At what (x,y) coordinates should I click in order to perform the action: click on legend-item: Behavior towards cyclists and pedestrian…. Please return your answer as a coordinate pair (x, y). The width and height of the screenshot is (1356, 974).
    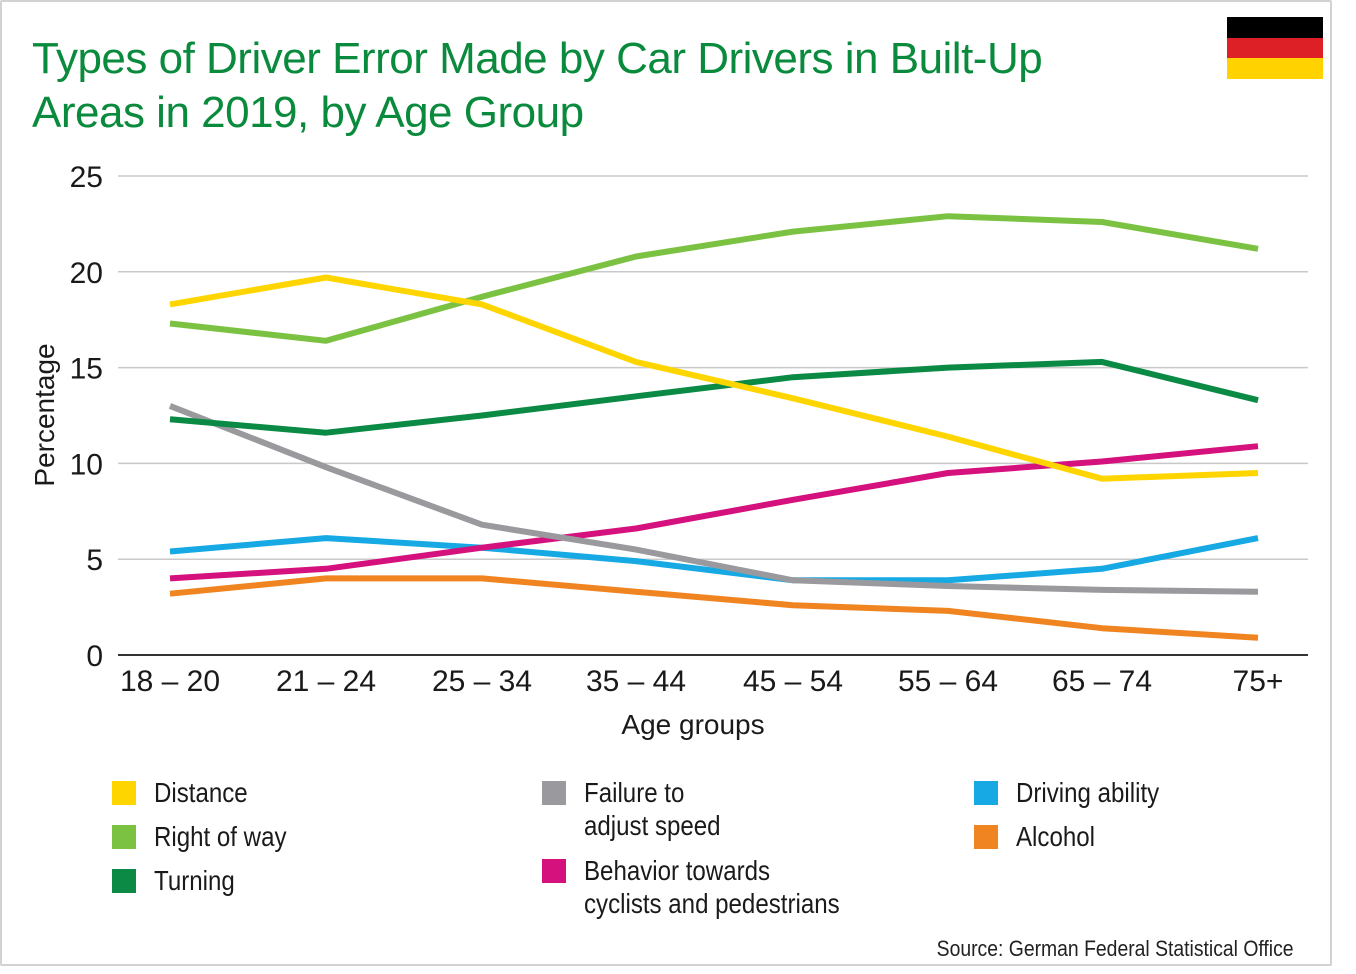
    Looking at the image, I should click on (711, 887).